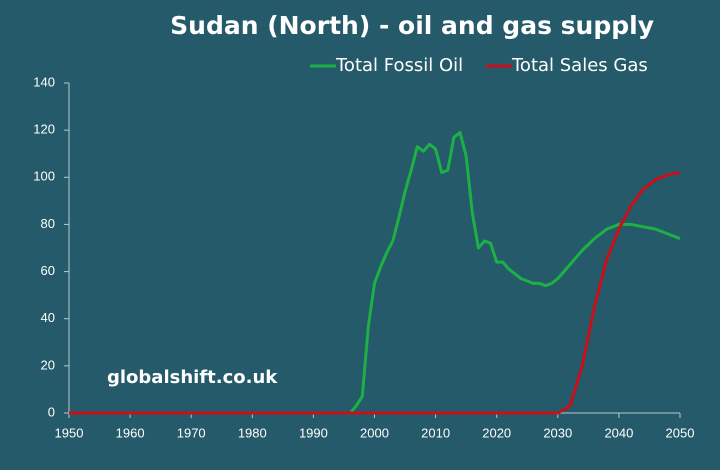  Describe the element at coordinates (579, 65) in the screenshot. I see `legend-label: Total Sales Gas` at that location.